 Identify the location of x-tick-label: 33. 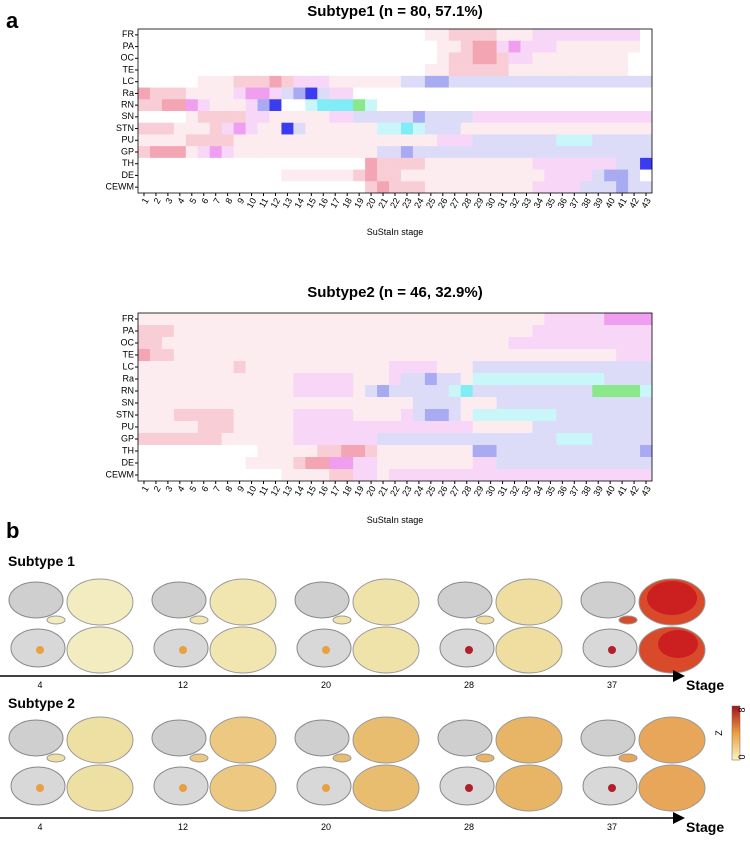
(527, 203).